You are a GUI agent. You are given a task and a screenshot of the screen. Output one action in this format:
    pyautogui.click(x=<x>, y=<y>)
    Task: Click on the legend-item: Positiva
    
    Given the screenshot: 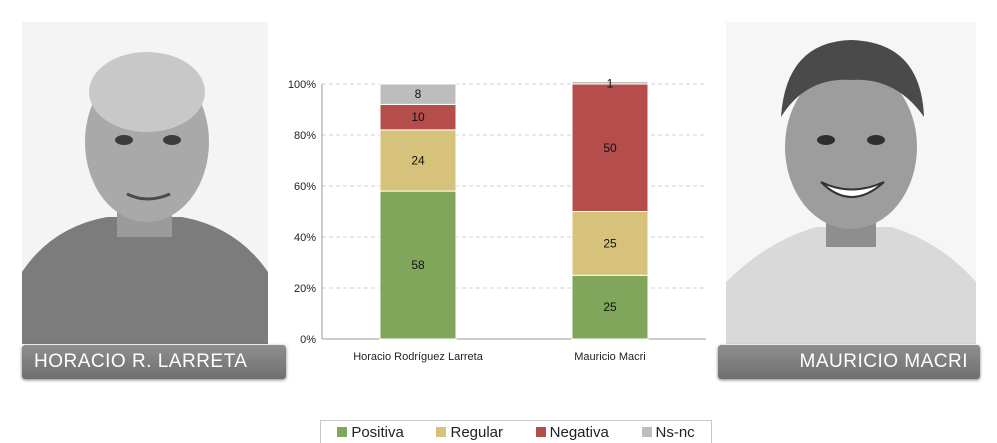 What is the action you would take?
    pyautogui.click(x=370, y=432)
    